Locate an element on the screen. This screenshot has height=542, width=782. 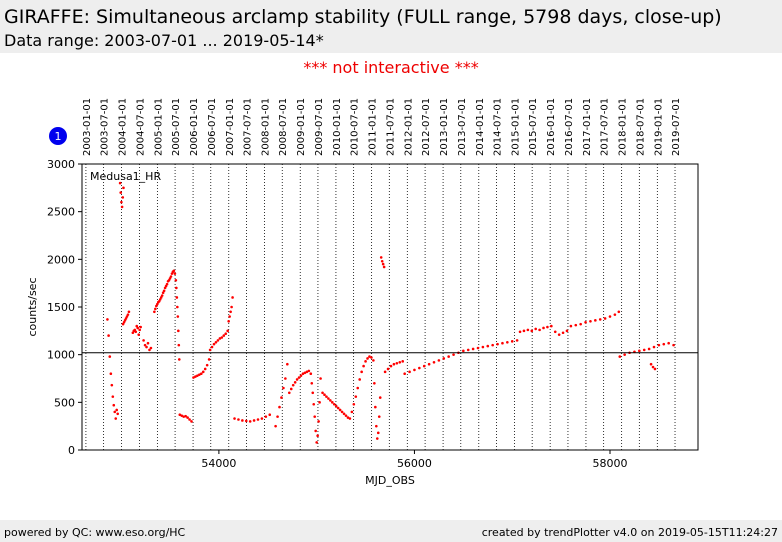
date-marker-label: 2008-01-01 is located at coordinates (265, 127).